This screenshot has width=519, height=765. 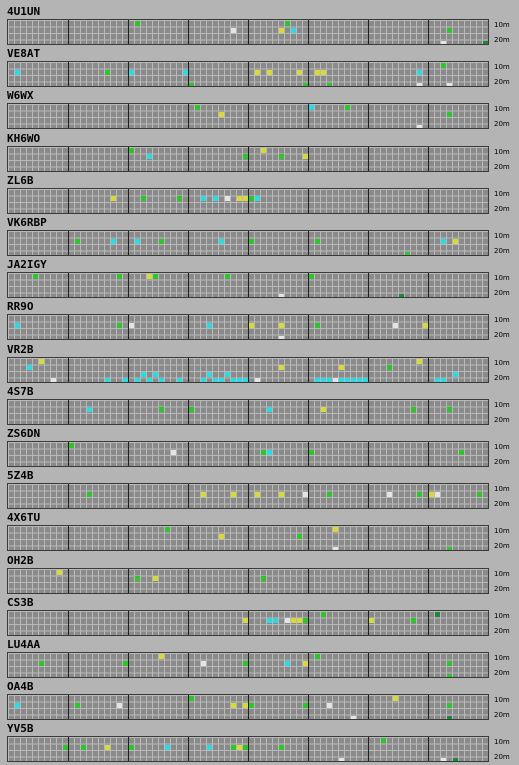 I want to click on station-row: 5Z4B 10m 20m, so click(x=259, y=490).